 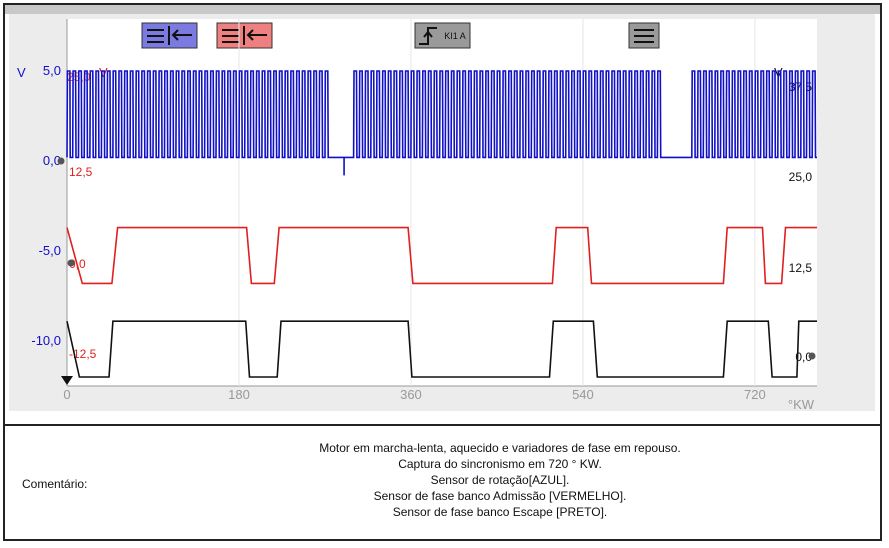 I want to click on black-channel-button, so click(x=644, y=35).